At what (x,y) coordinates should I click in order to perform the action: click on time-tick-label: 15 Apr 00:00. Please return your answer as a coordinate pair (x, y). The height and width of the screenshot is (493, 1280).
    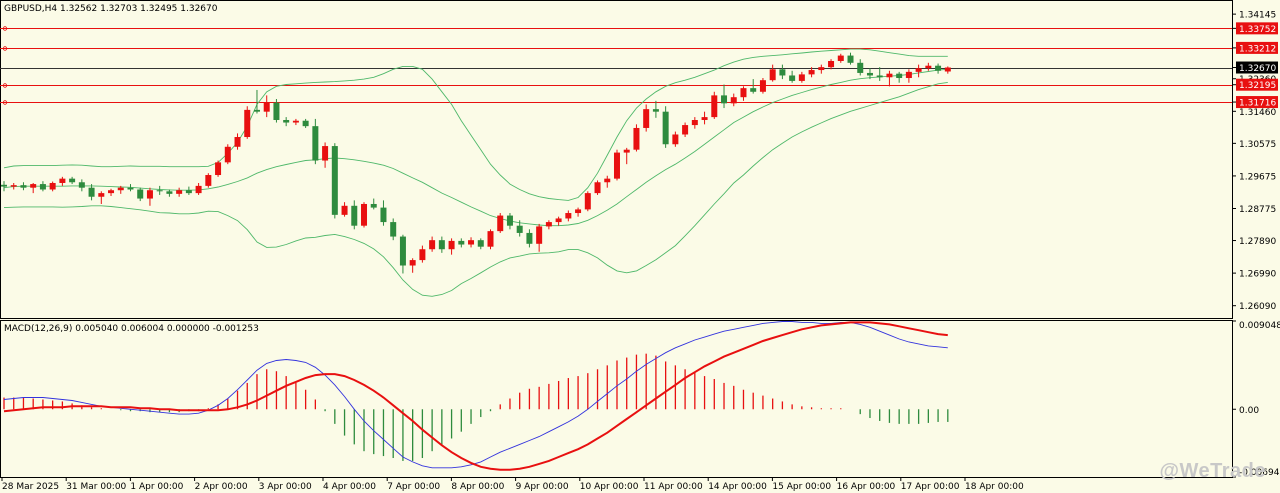
    Looking at the image, I should click on (801, 487).